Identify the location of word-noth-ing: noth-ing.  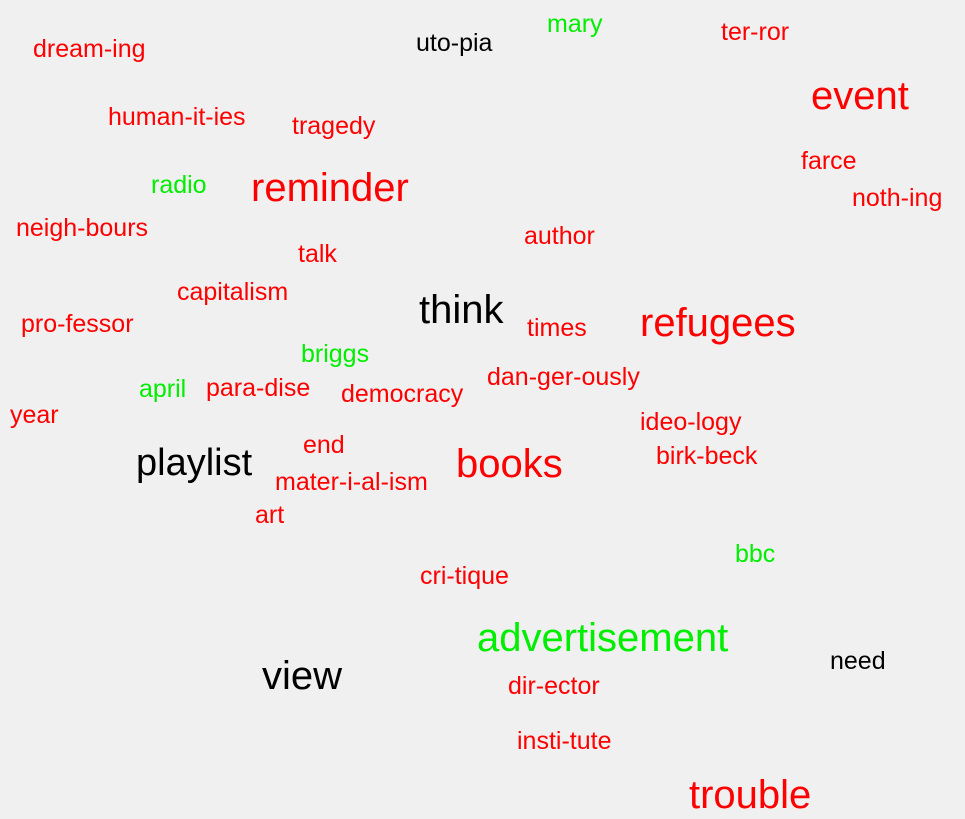
(897, 198).